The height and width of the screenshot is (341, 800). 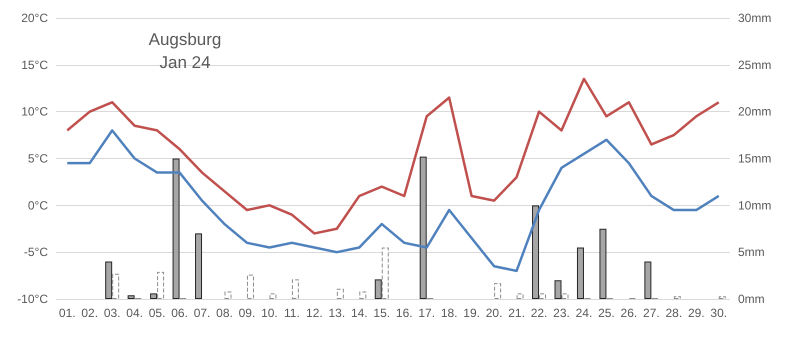 What do you see at coordinates (179, 313) in the screenshot?
I see `x-tick-label: 06.` at bounding box center [179, 313].